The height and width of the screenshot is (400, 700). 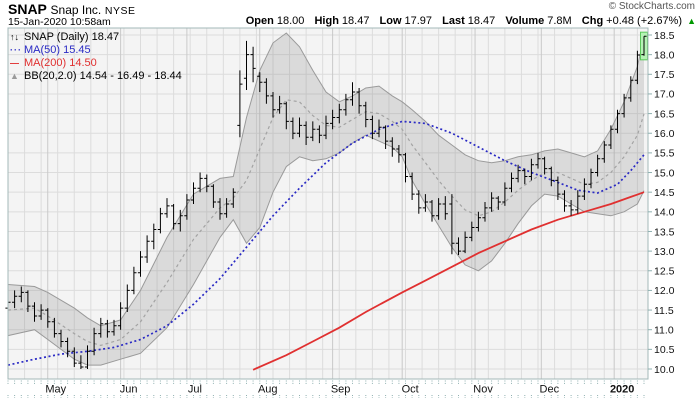 What do you see at coordinates (76, 10) in the screenshot?
I see `company-name: Snap Inc.` at bounding box center [76, 10].